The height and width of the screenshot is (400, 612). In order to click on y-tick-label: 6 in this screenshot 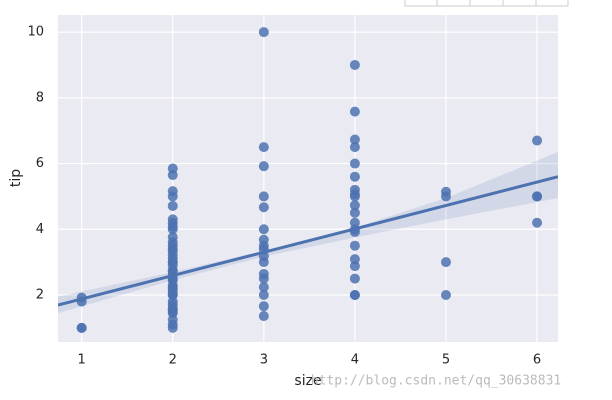, I will do `click(40, 163)`.